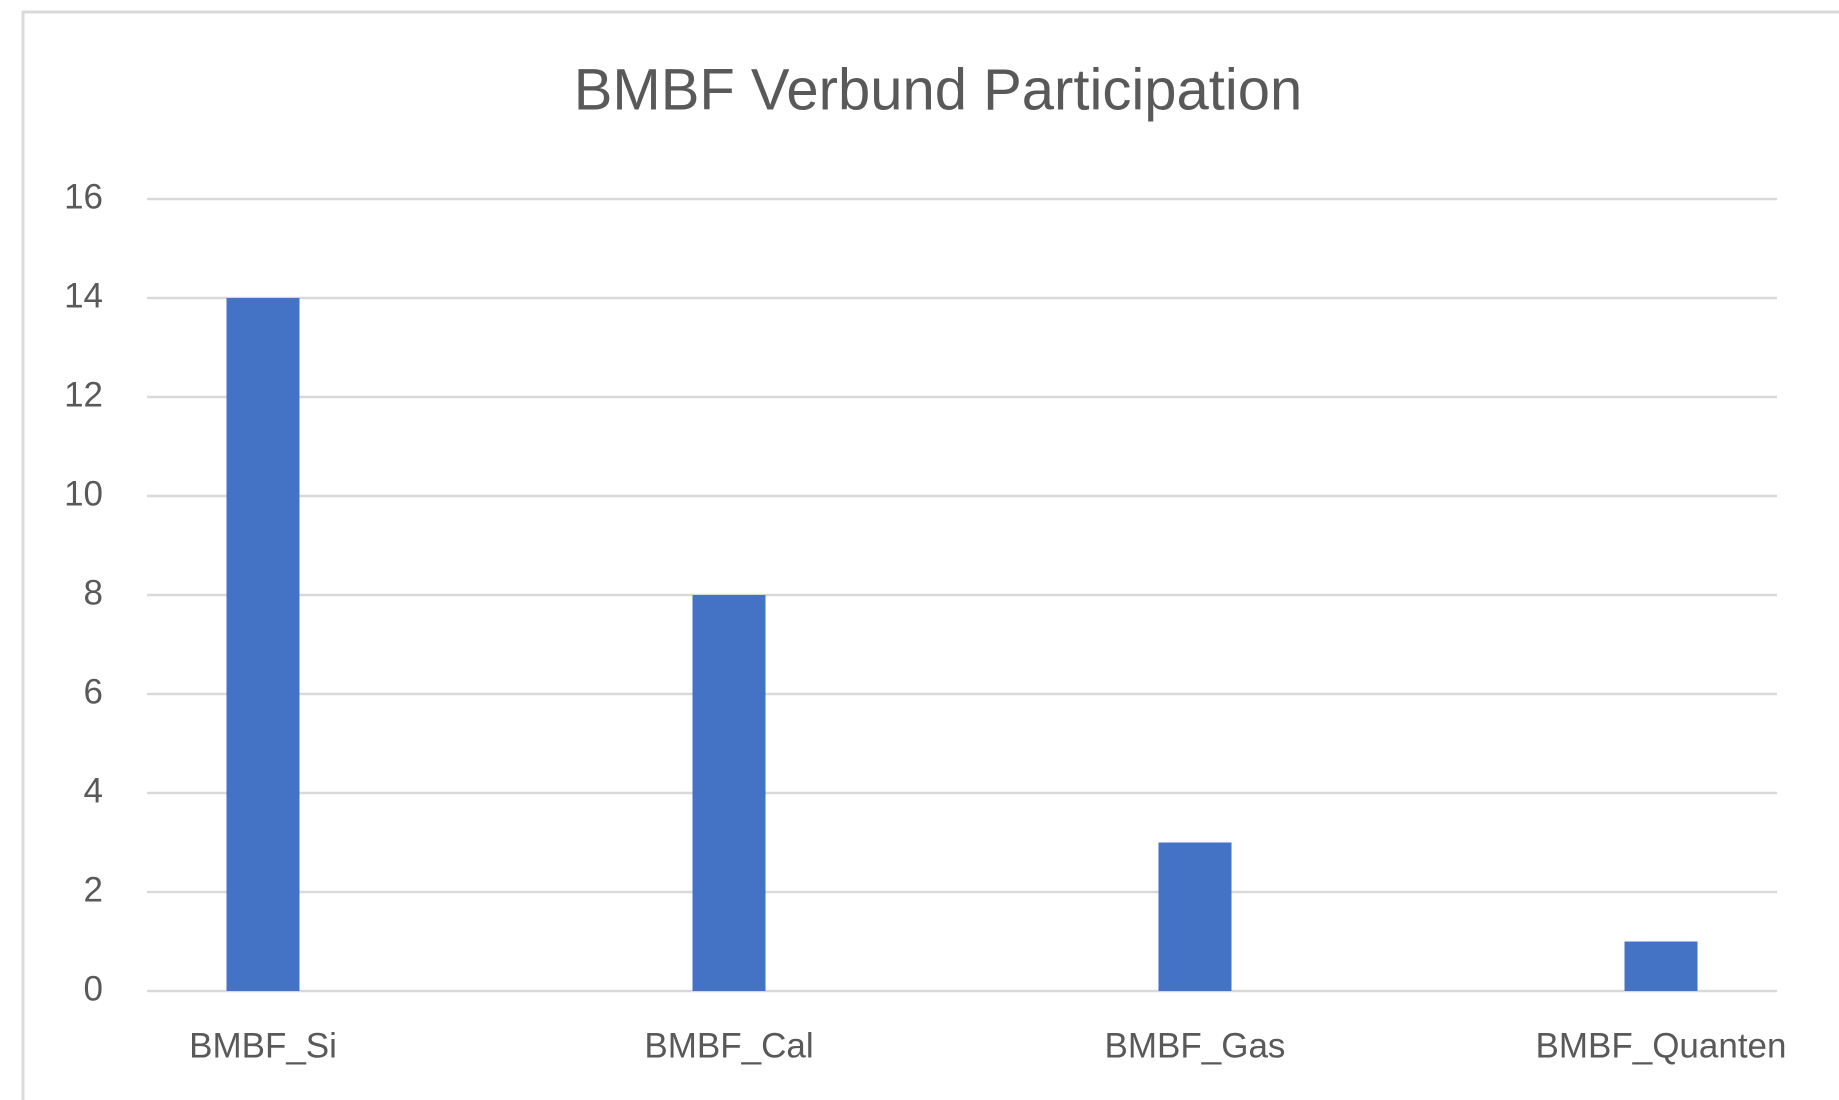 This screenshot has height=1100, width=1839. Describe the element at coordinates (93, 988) in the screenshot. I see `y-tick-label: 0` at that location.